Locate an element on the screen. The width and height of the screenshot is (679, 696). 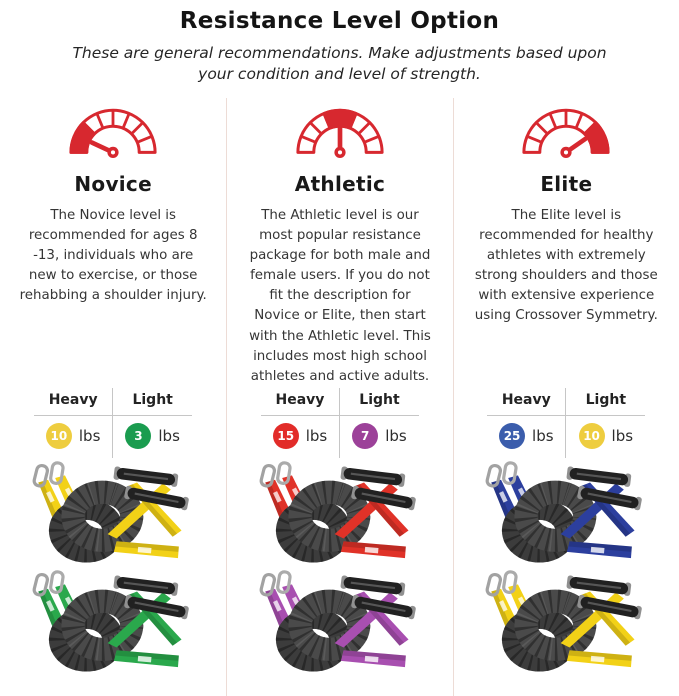
light-weight-value: 10 is located at coordinates (591, 435).